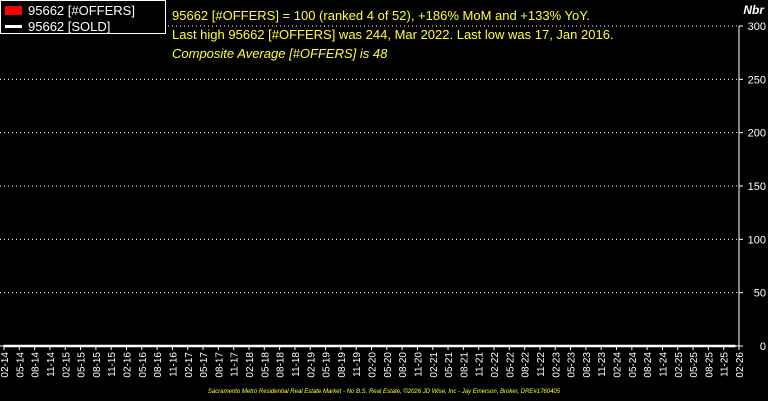 The height and width of the screenshot is (401, 768). I want to click on y-tick-label: 300, so click(757, 27).